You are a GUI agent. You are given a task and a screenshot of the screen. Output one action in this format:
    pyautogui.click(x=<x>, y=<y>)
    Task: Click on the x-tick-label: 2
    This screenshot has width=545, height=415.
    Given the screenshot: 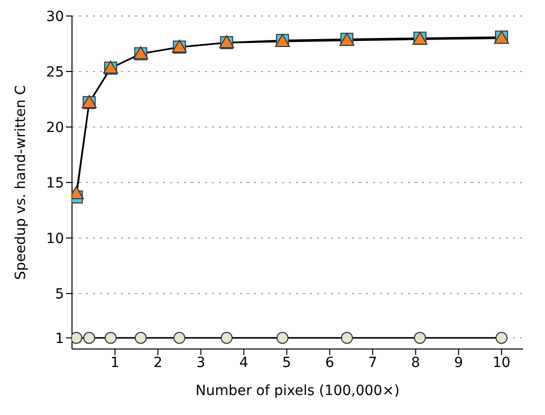 What is the action you would take?
    pyautogui.click(x=157, y=362)
    